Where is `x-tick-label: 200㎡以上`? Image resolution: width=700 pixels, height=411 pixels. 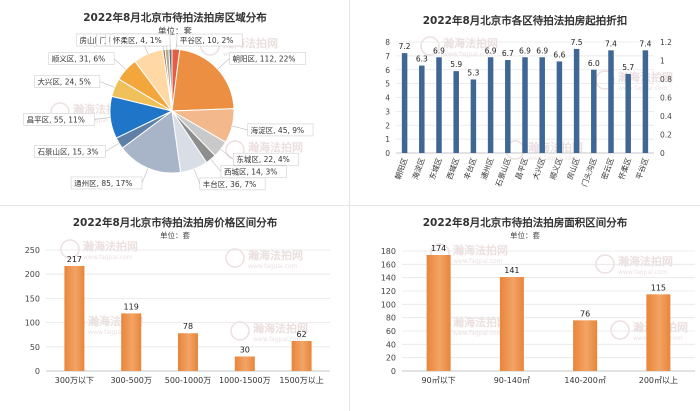 x-tick-label: 200㎡以上 is located at coordinates (658, 380).